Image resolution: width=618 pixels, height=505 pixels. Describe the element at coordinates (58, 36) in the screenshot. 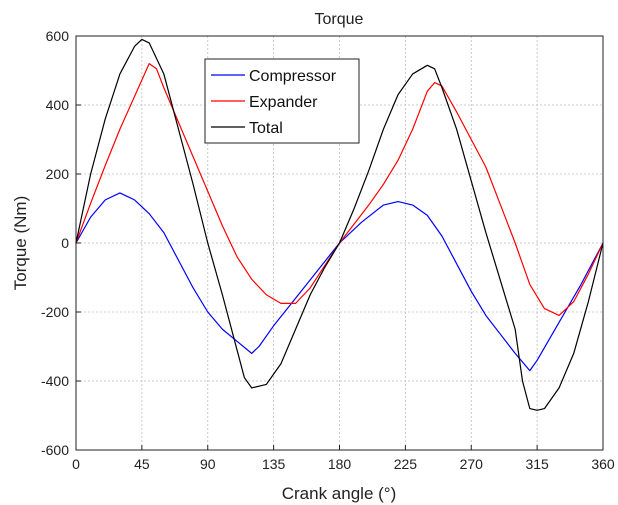

I see `y-tick-label-600: 600` at that location.